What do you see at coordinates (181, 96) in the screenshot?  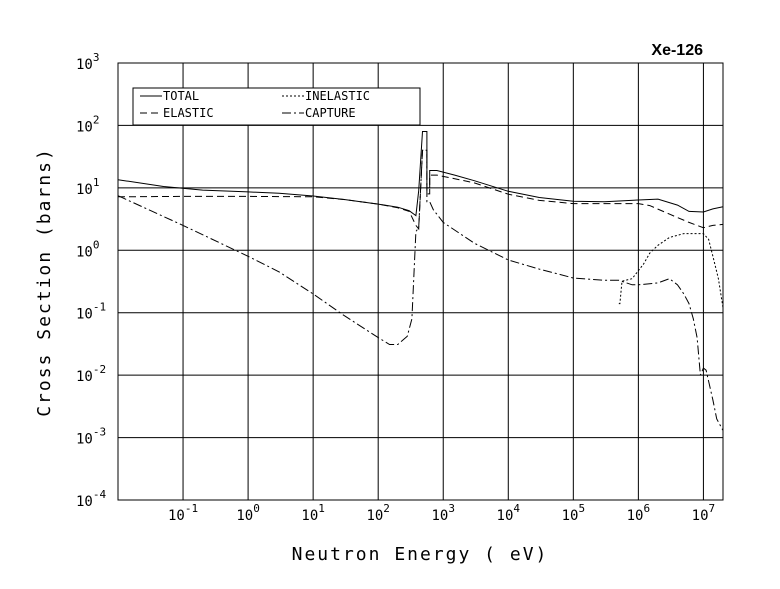 I see `legend-label-total: TOTAL` at bounding box center [181, 96].